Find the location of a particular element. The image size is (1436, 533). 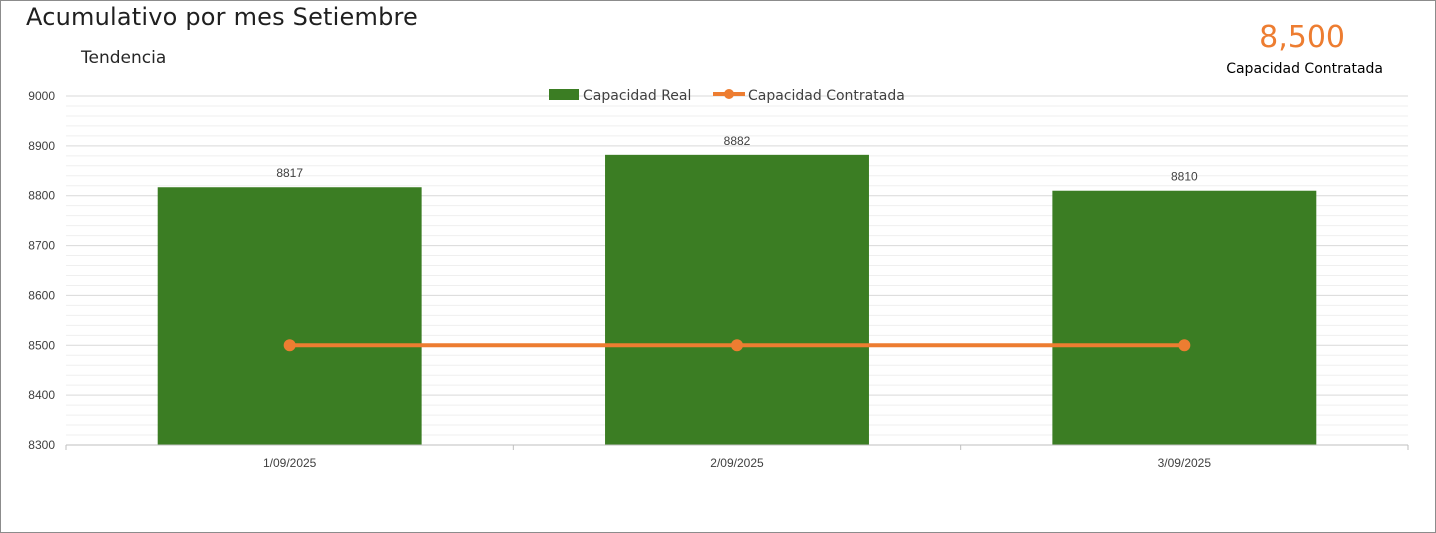

legend: Capacidad Real Capacidad Contratada is located at coordinates (727, 96).